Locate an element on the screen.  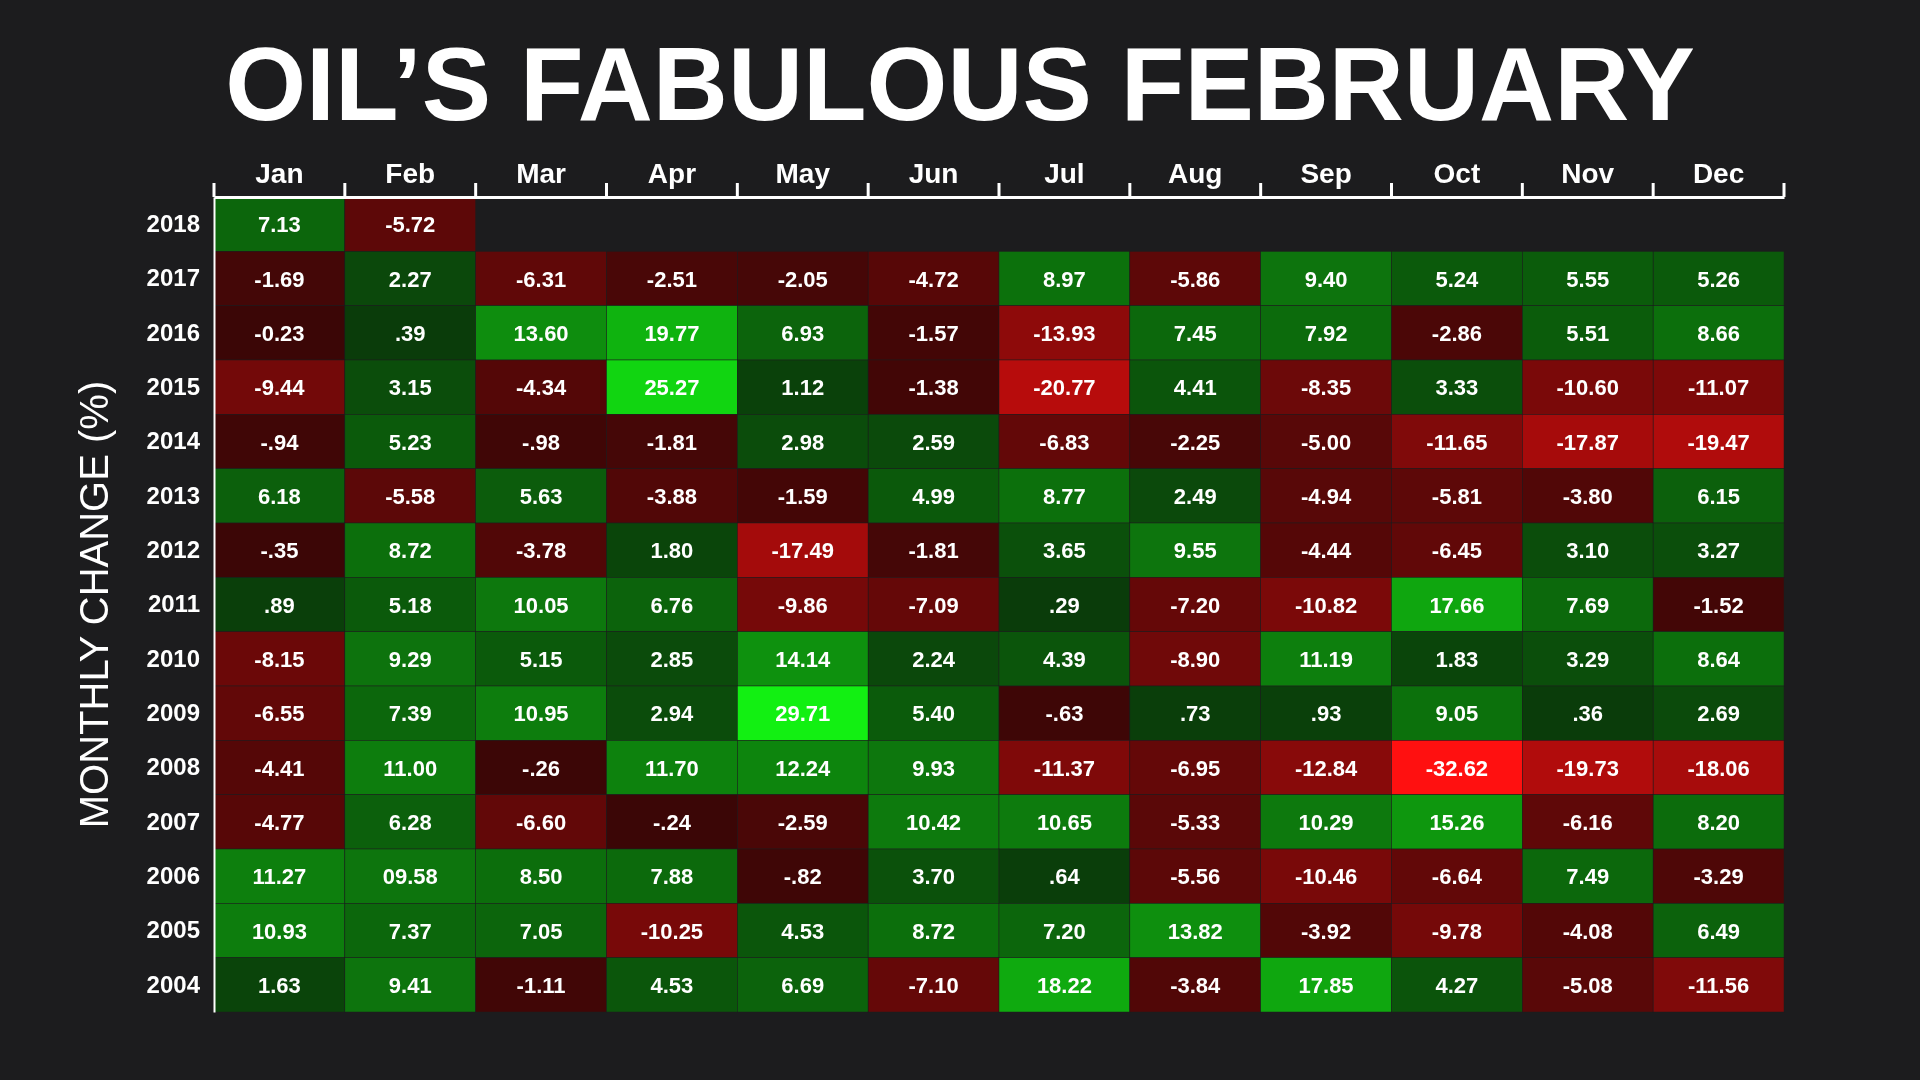
data-label: -11.56 is located at coordinates (1719, 985).